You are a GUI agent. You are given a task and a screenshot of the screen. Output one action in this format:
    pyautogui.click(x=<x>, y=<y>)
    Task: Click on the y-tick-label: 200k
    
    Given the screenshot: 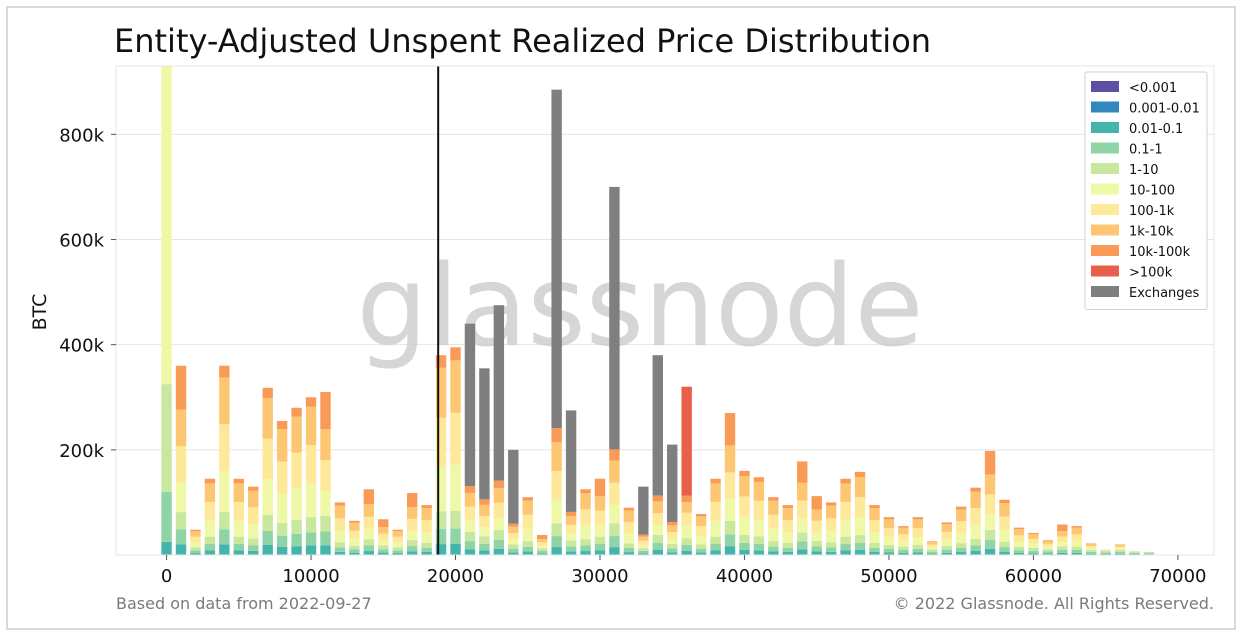 What is the action you would take?
    pyautogui.click(x=81, y=451)
    